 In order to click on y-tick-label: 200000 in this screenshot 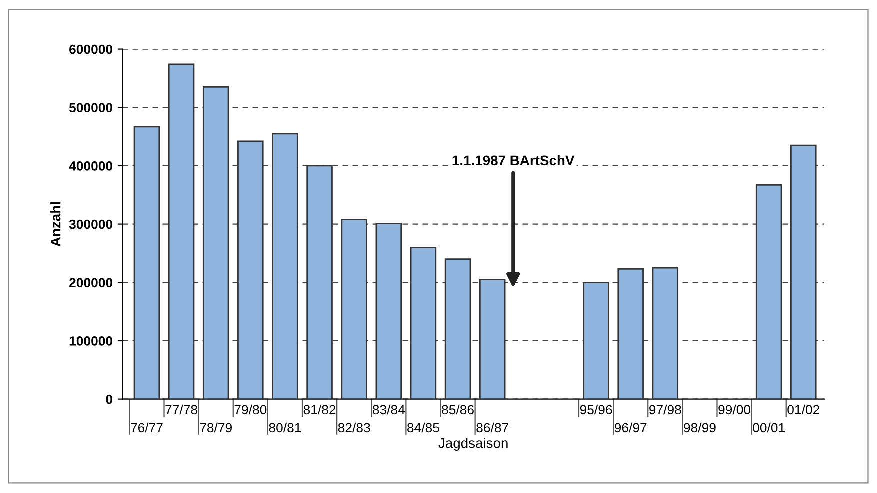, I will do `click(91, 283)`.